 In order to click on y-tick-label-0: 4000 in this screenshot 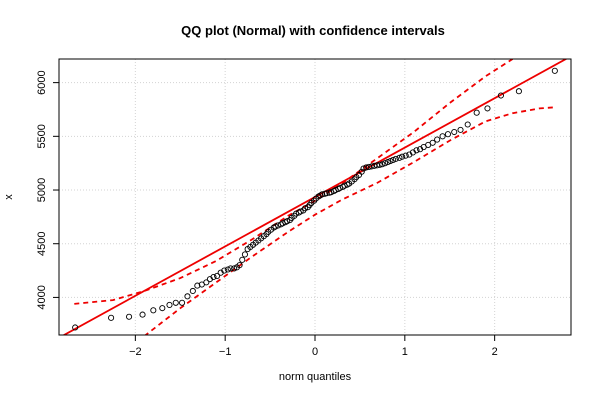, I will do `click(42, 297)`.